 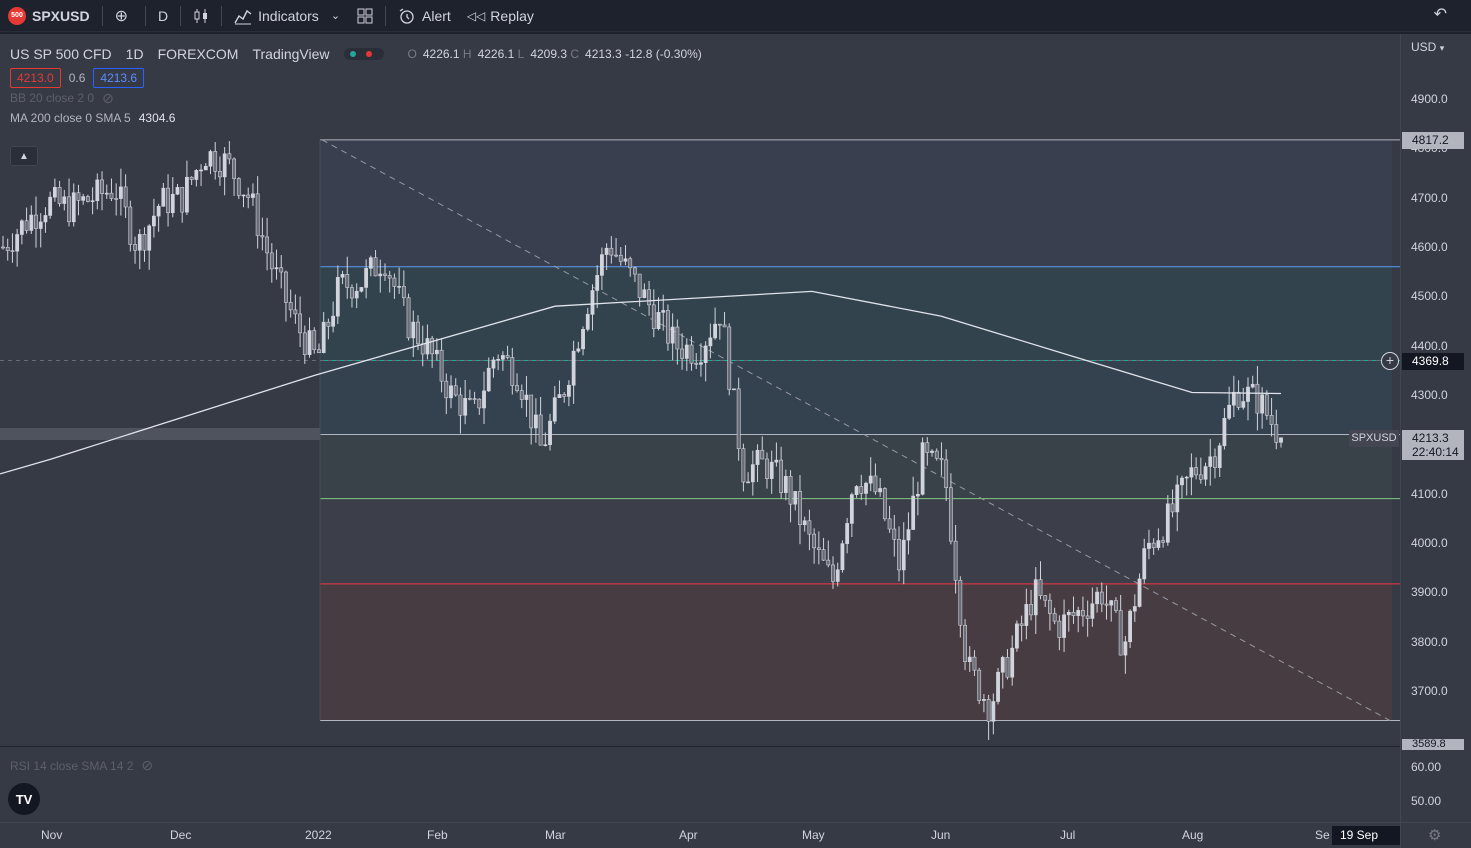 What do you see at coordinates (1433, 140) in the screenshot?
I see `high-price-tag: 4817.2` at bounding box center [1433, 140].